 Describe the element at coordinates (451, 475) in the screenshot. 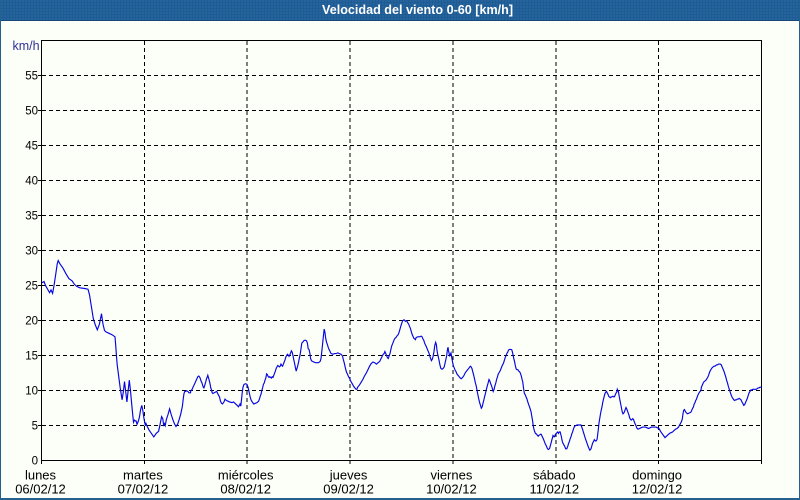

I see `svg-text: viernes` at that location.